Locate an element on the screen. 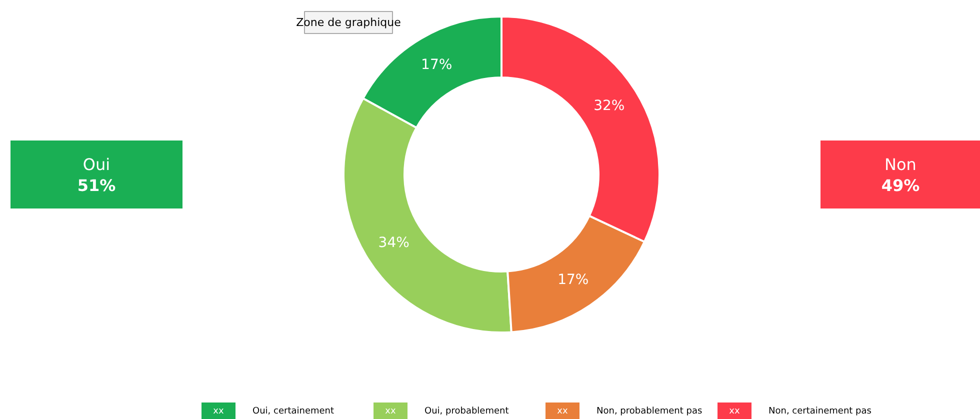 This screenshot has width=980, height=419. data-label: 32% is located at coordinates (609, 106).